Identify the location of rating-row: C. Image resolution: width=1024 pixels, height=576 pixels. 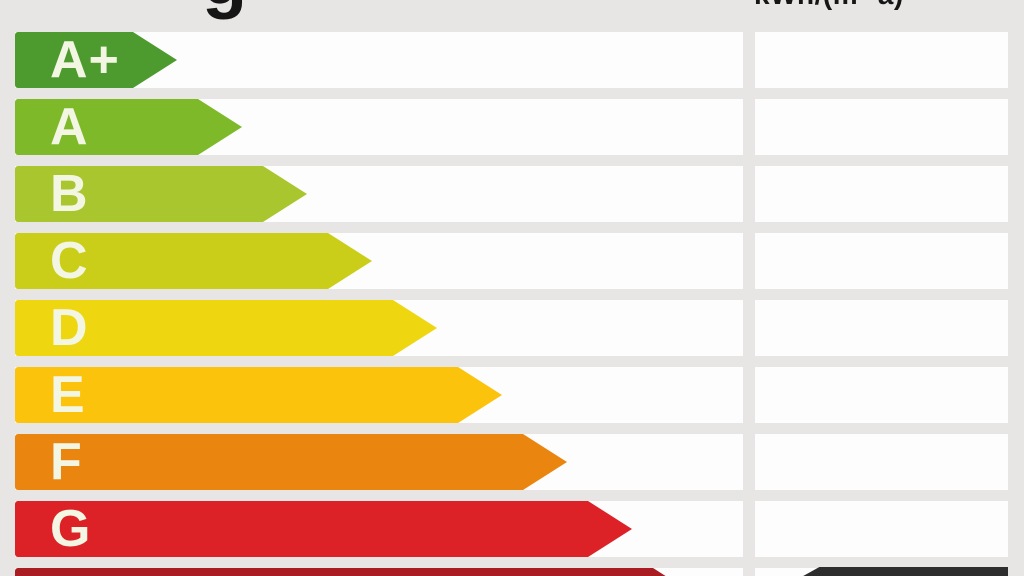
(512, 261).